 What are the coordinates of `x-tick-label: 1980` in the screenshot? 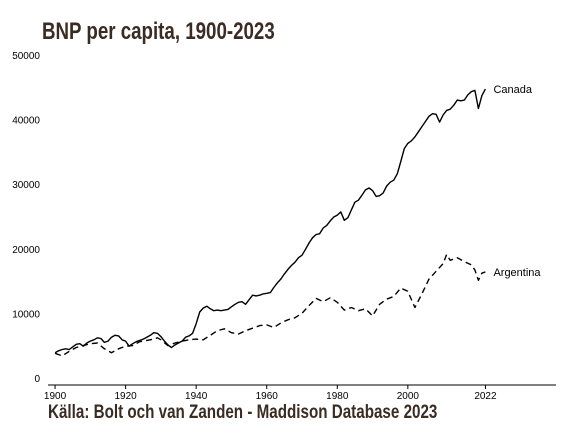 It's located at (337, 396).